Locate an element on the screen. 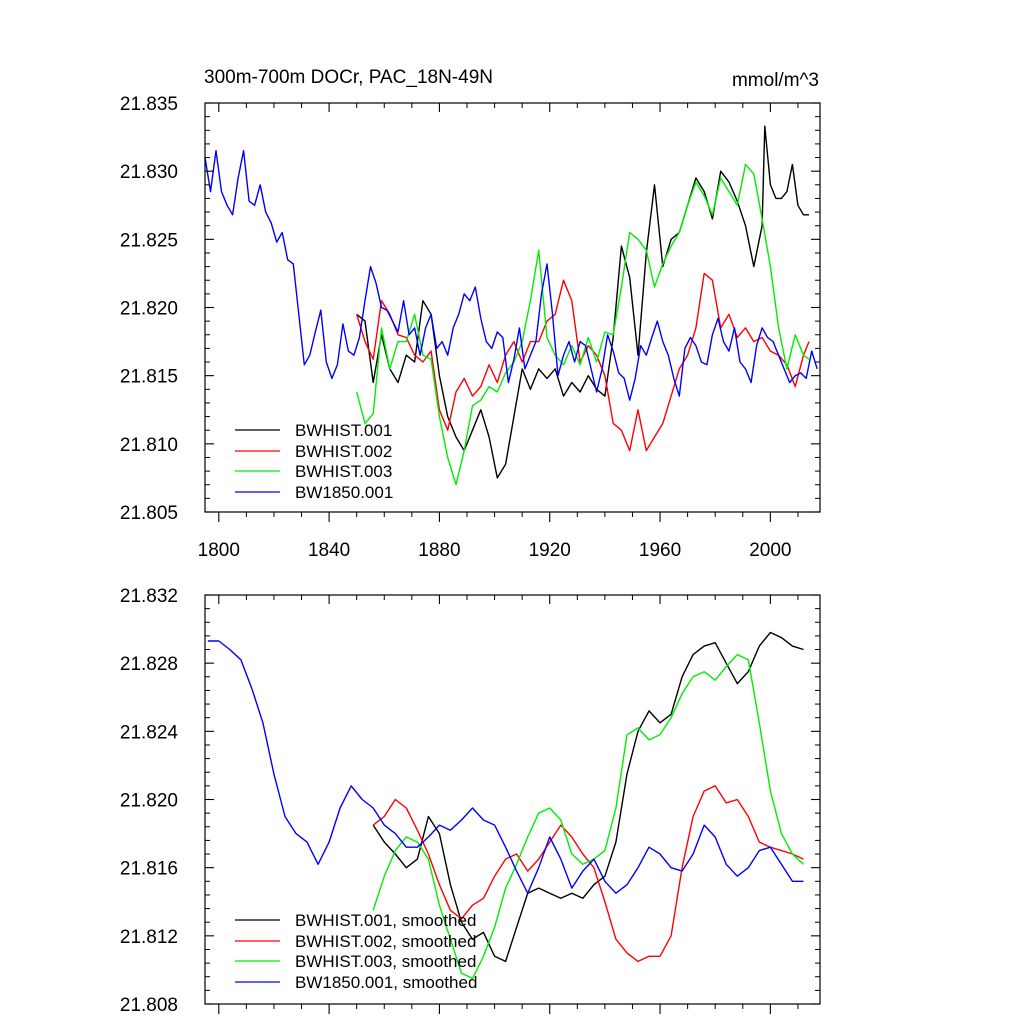 This screenshot has height=1024, width=1024. bottom-series-bw1850-001-smoothed is located at coordinates (505, 767).